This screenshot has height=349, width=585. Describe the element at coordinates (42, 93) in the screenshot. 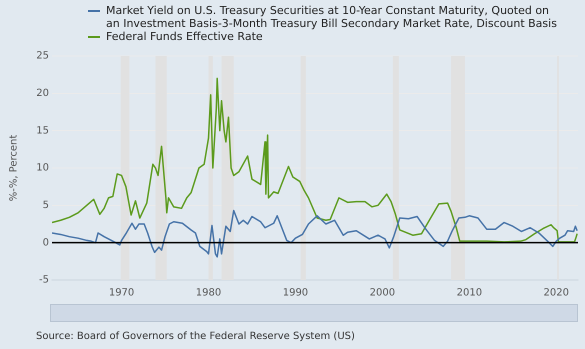

I see `y-tick-label: 20` at that location.